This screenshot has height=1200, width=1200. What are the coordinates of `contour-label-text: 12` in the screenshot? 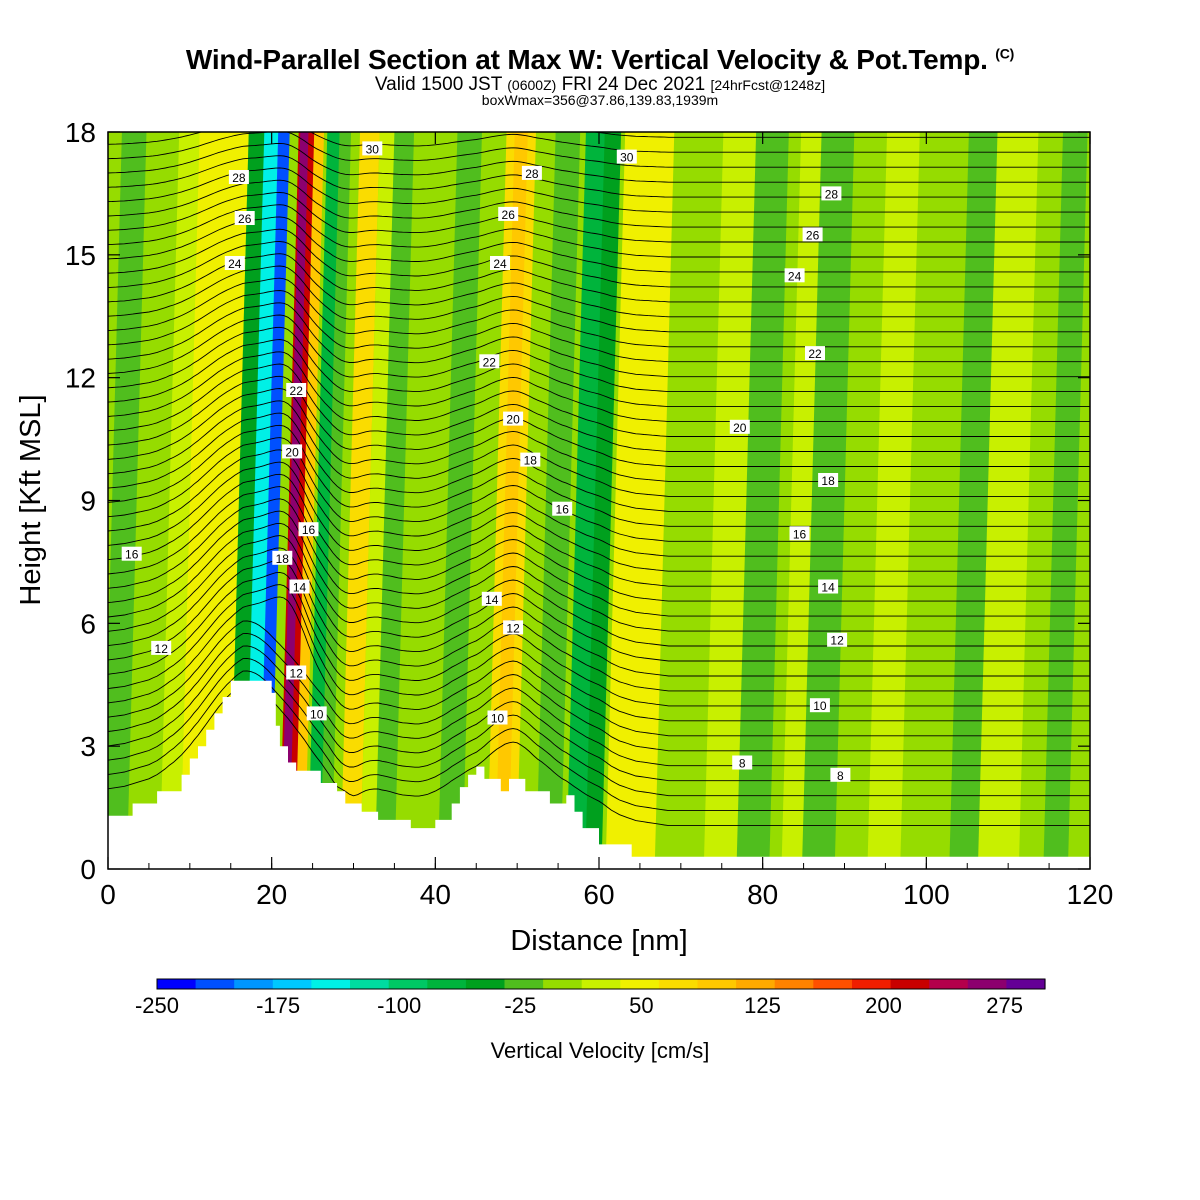 It's located at (837, 641).